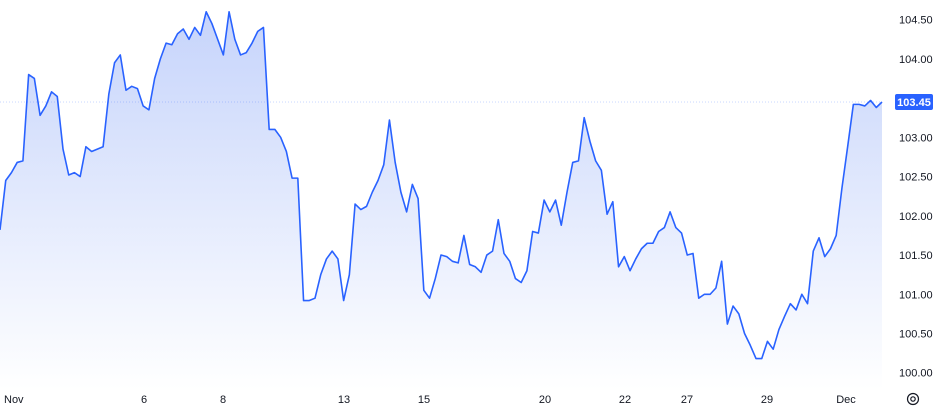 This screenshot has height=411, width=936. What do you see at coordinates (223, 400) in the screenshot?
I see `x-tick-label: 8` at bounding box center [223, 400].